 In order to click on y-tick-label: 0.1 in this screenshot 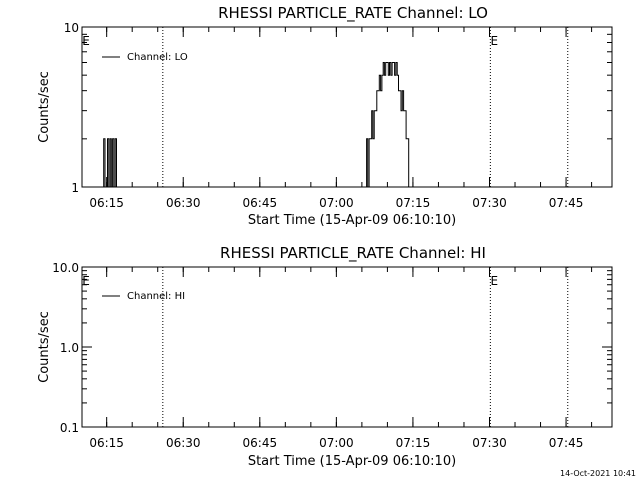, I will do `click(69, 428)`.